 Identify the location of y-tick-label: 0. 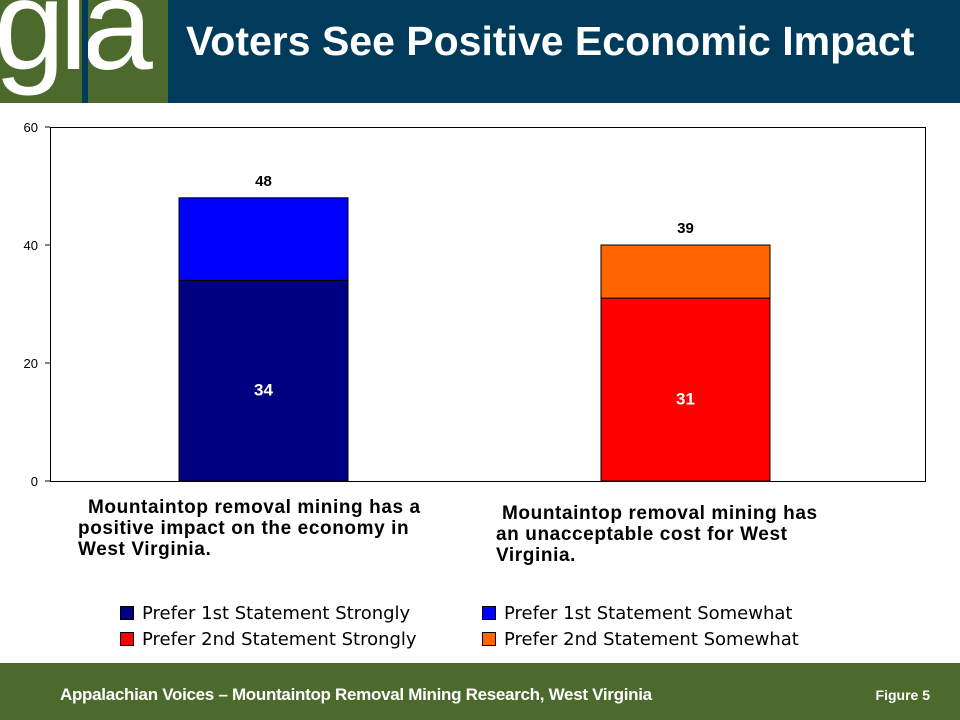
(34, 481).